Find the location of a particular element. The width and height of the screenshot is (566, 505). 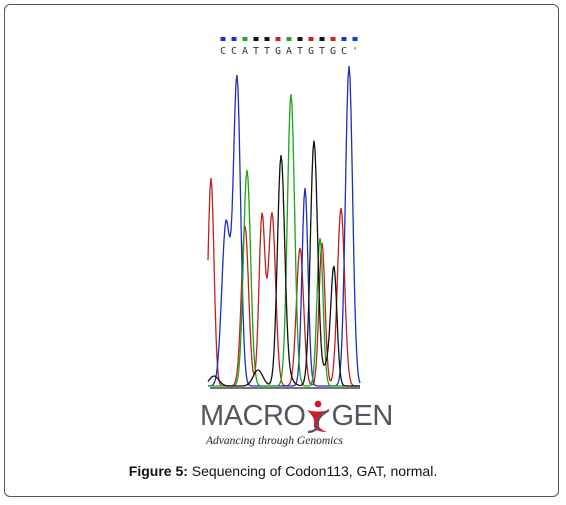

figure-caption-text: Sequencing of Codon113, GAT, normal. is located at coordinates (312, 471).